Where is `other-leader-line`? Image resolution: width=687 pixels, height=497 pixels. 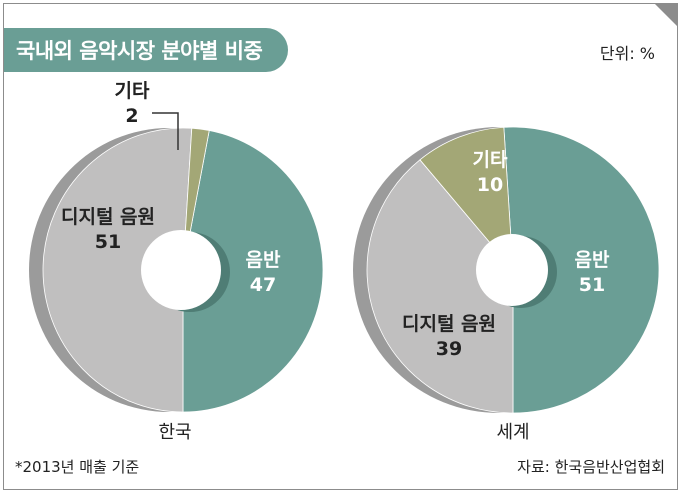
other-leader-line is located at coordinates (165, 131).